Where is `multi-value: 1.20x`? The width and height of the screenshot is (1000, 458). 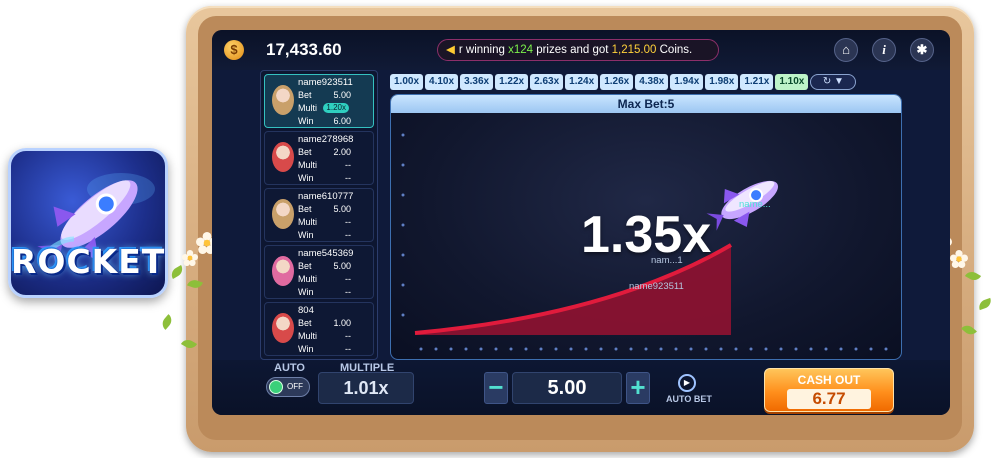 multi-value: 1.20x is located at coordinates (336, 108).